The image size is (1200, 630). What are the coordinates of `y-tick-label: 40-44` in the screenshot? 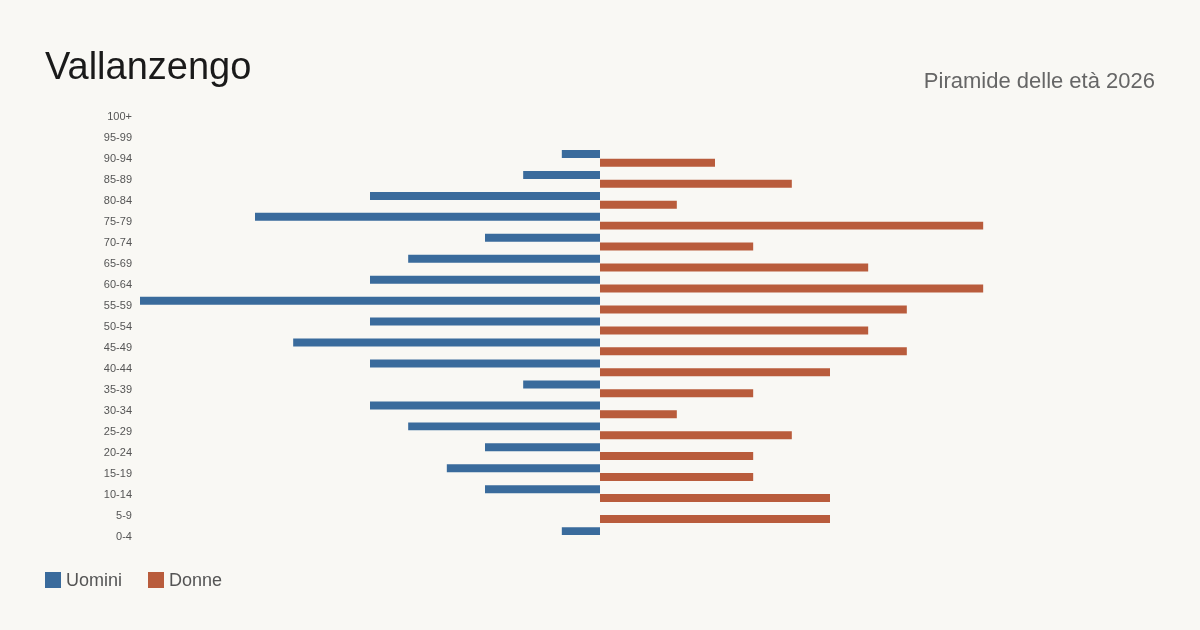 It's located at (117, 367).